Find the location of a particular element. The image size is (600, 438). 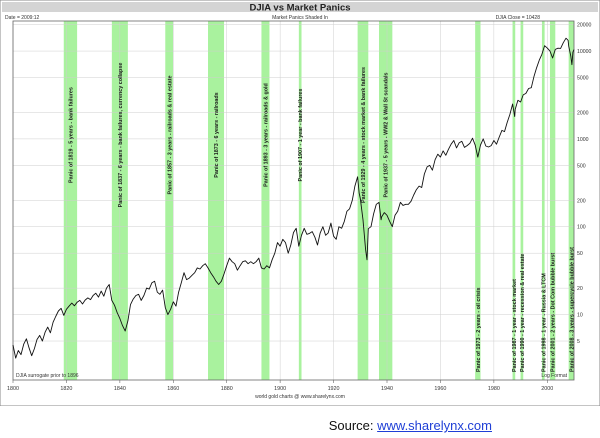

panic-label: Panic of 1819 - 5 years - bank failures is located at coordinates (71, 135).